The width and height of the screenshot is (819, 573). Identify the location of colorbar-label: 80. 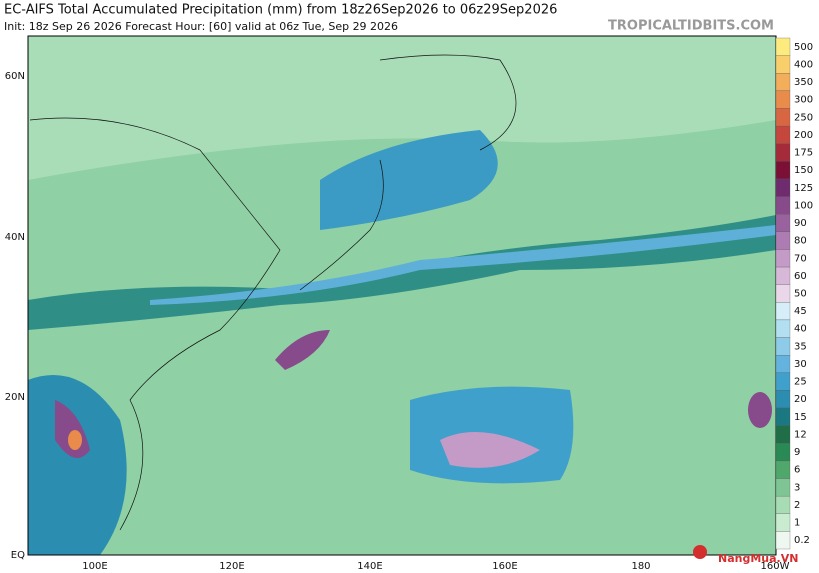
(800, 241).